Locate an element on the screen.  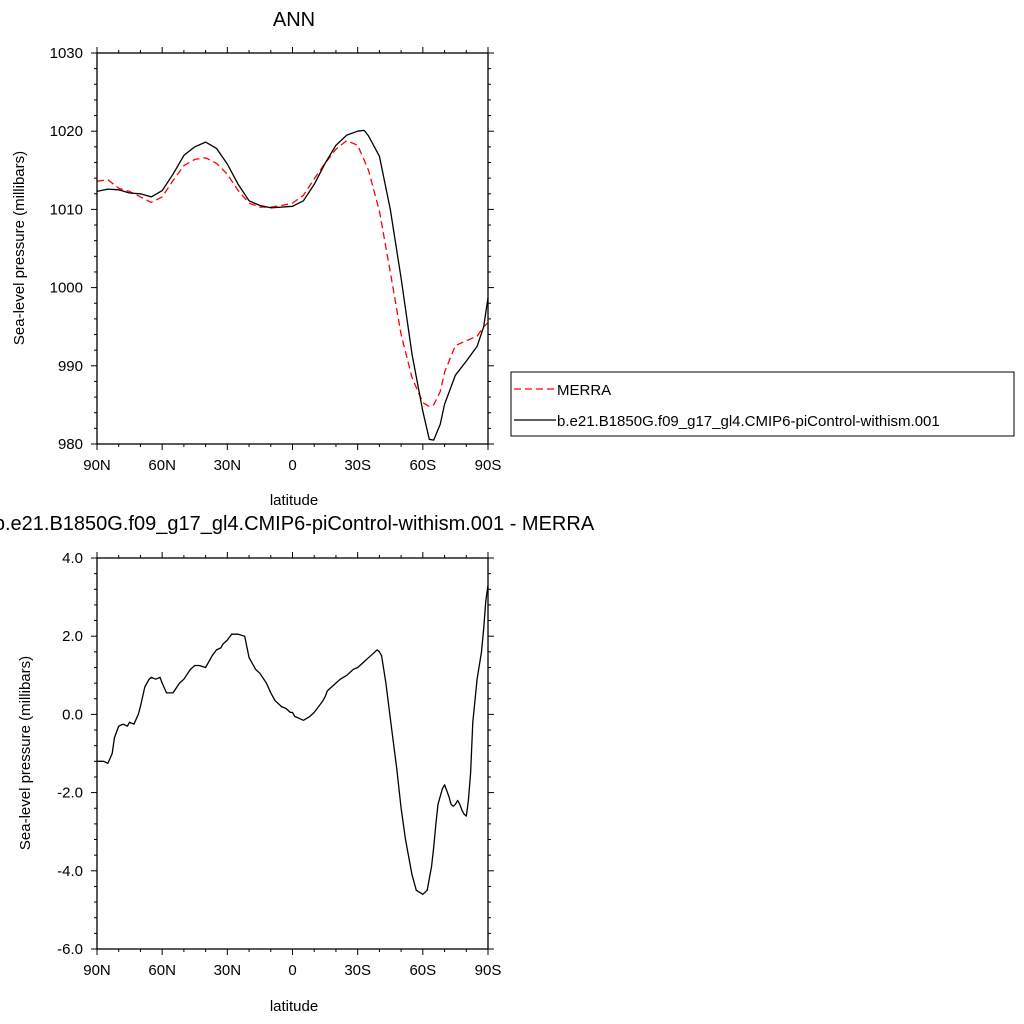
y-tick-label: 1030 is located at coordinates (66, 53).